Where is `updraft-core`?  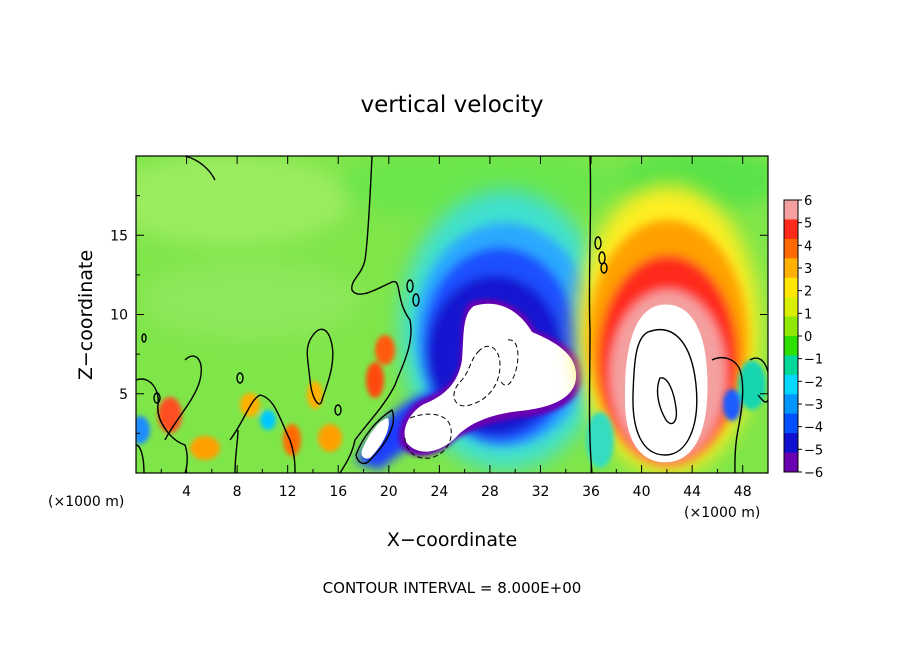
updraft-core is located at coordinates (666, 383).